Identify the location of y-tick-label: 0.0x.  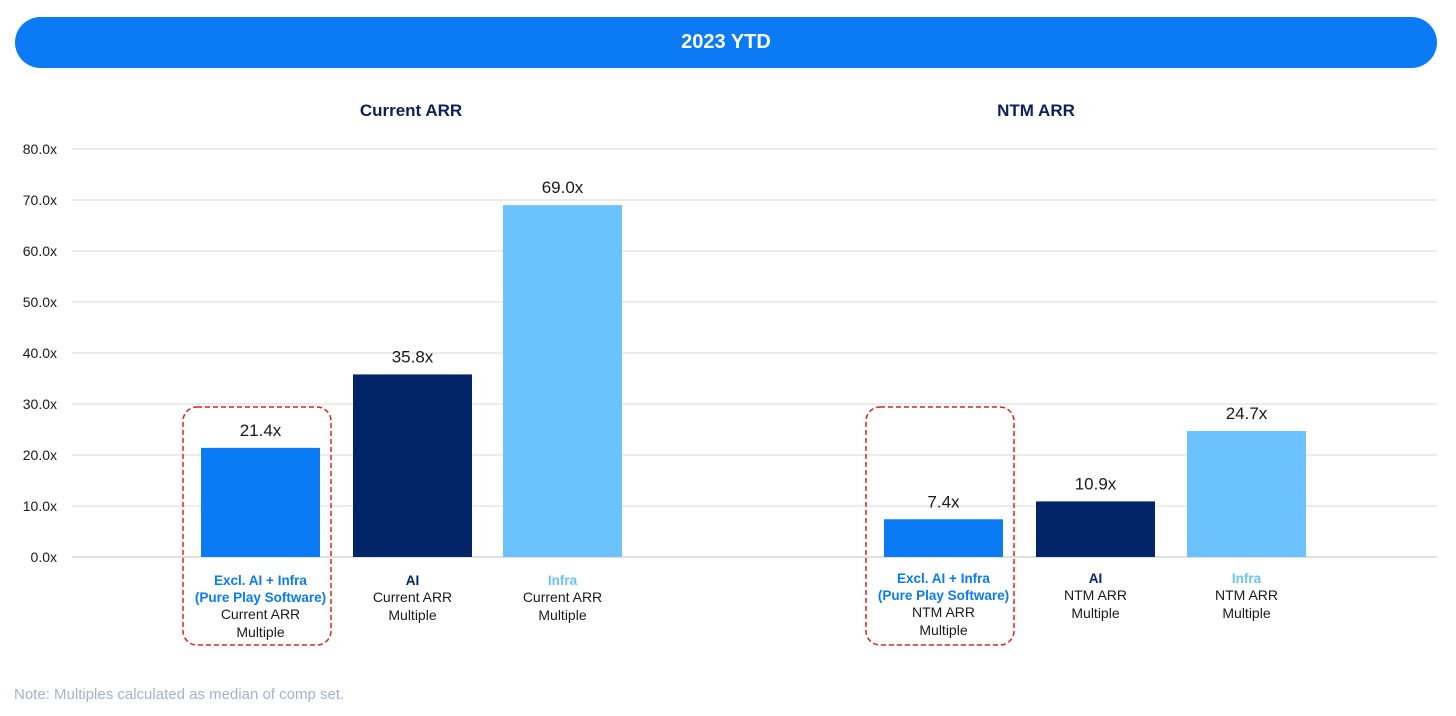
(44, 557).